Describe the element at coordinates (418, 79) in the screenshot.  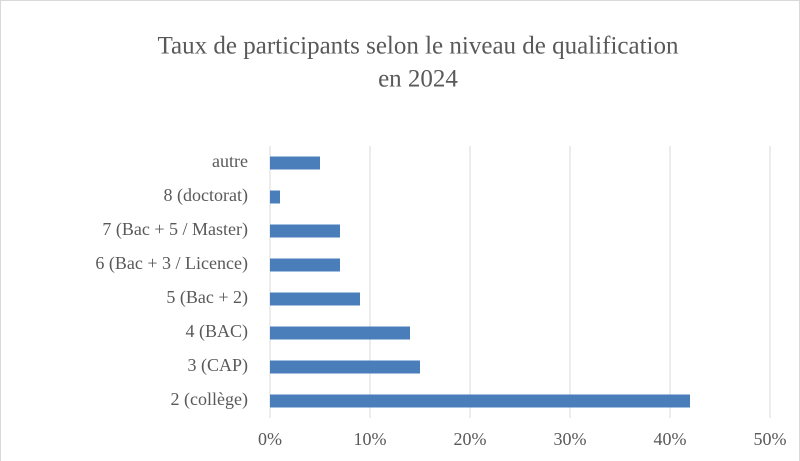
I see `chart-title: en 2024` at that location.